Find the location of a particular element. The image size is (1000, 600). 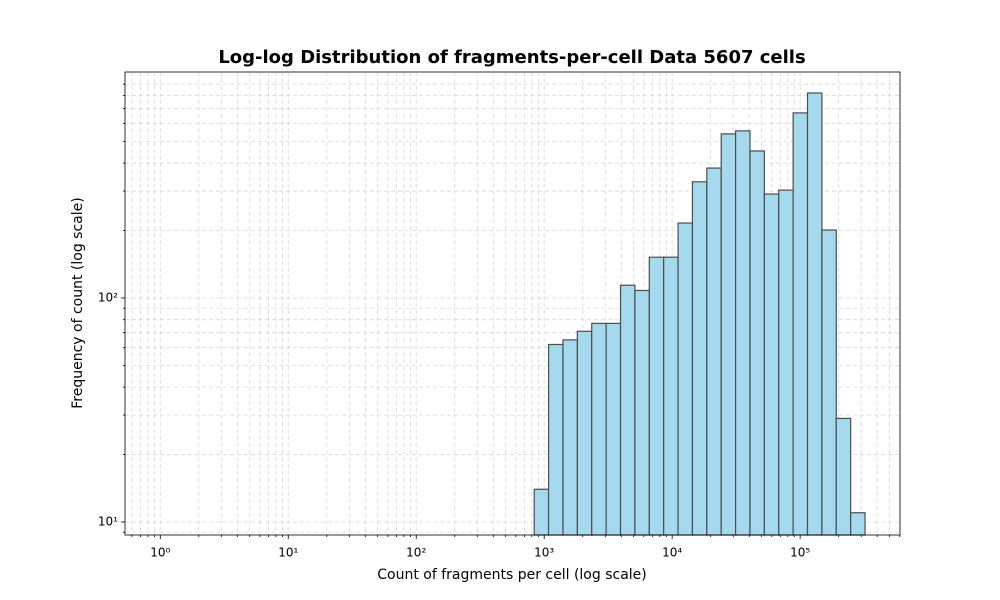

x-tick-label: 10⁵ is located at coordinates (800, 553).